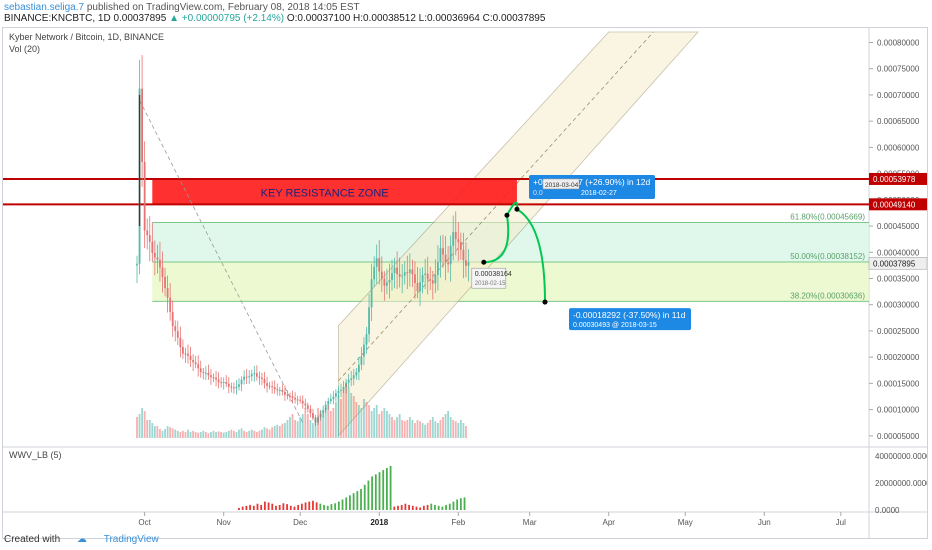 The image size is (932, 550). Describe the element at coordinates (44, 7) in the screenshot. I see `author-link: sebastian.seliga.7` at that location.